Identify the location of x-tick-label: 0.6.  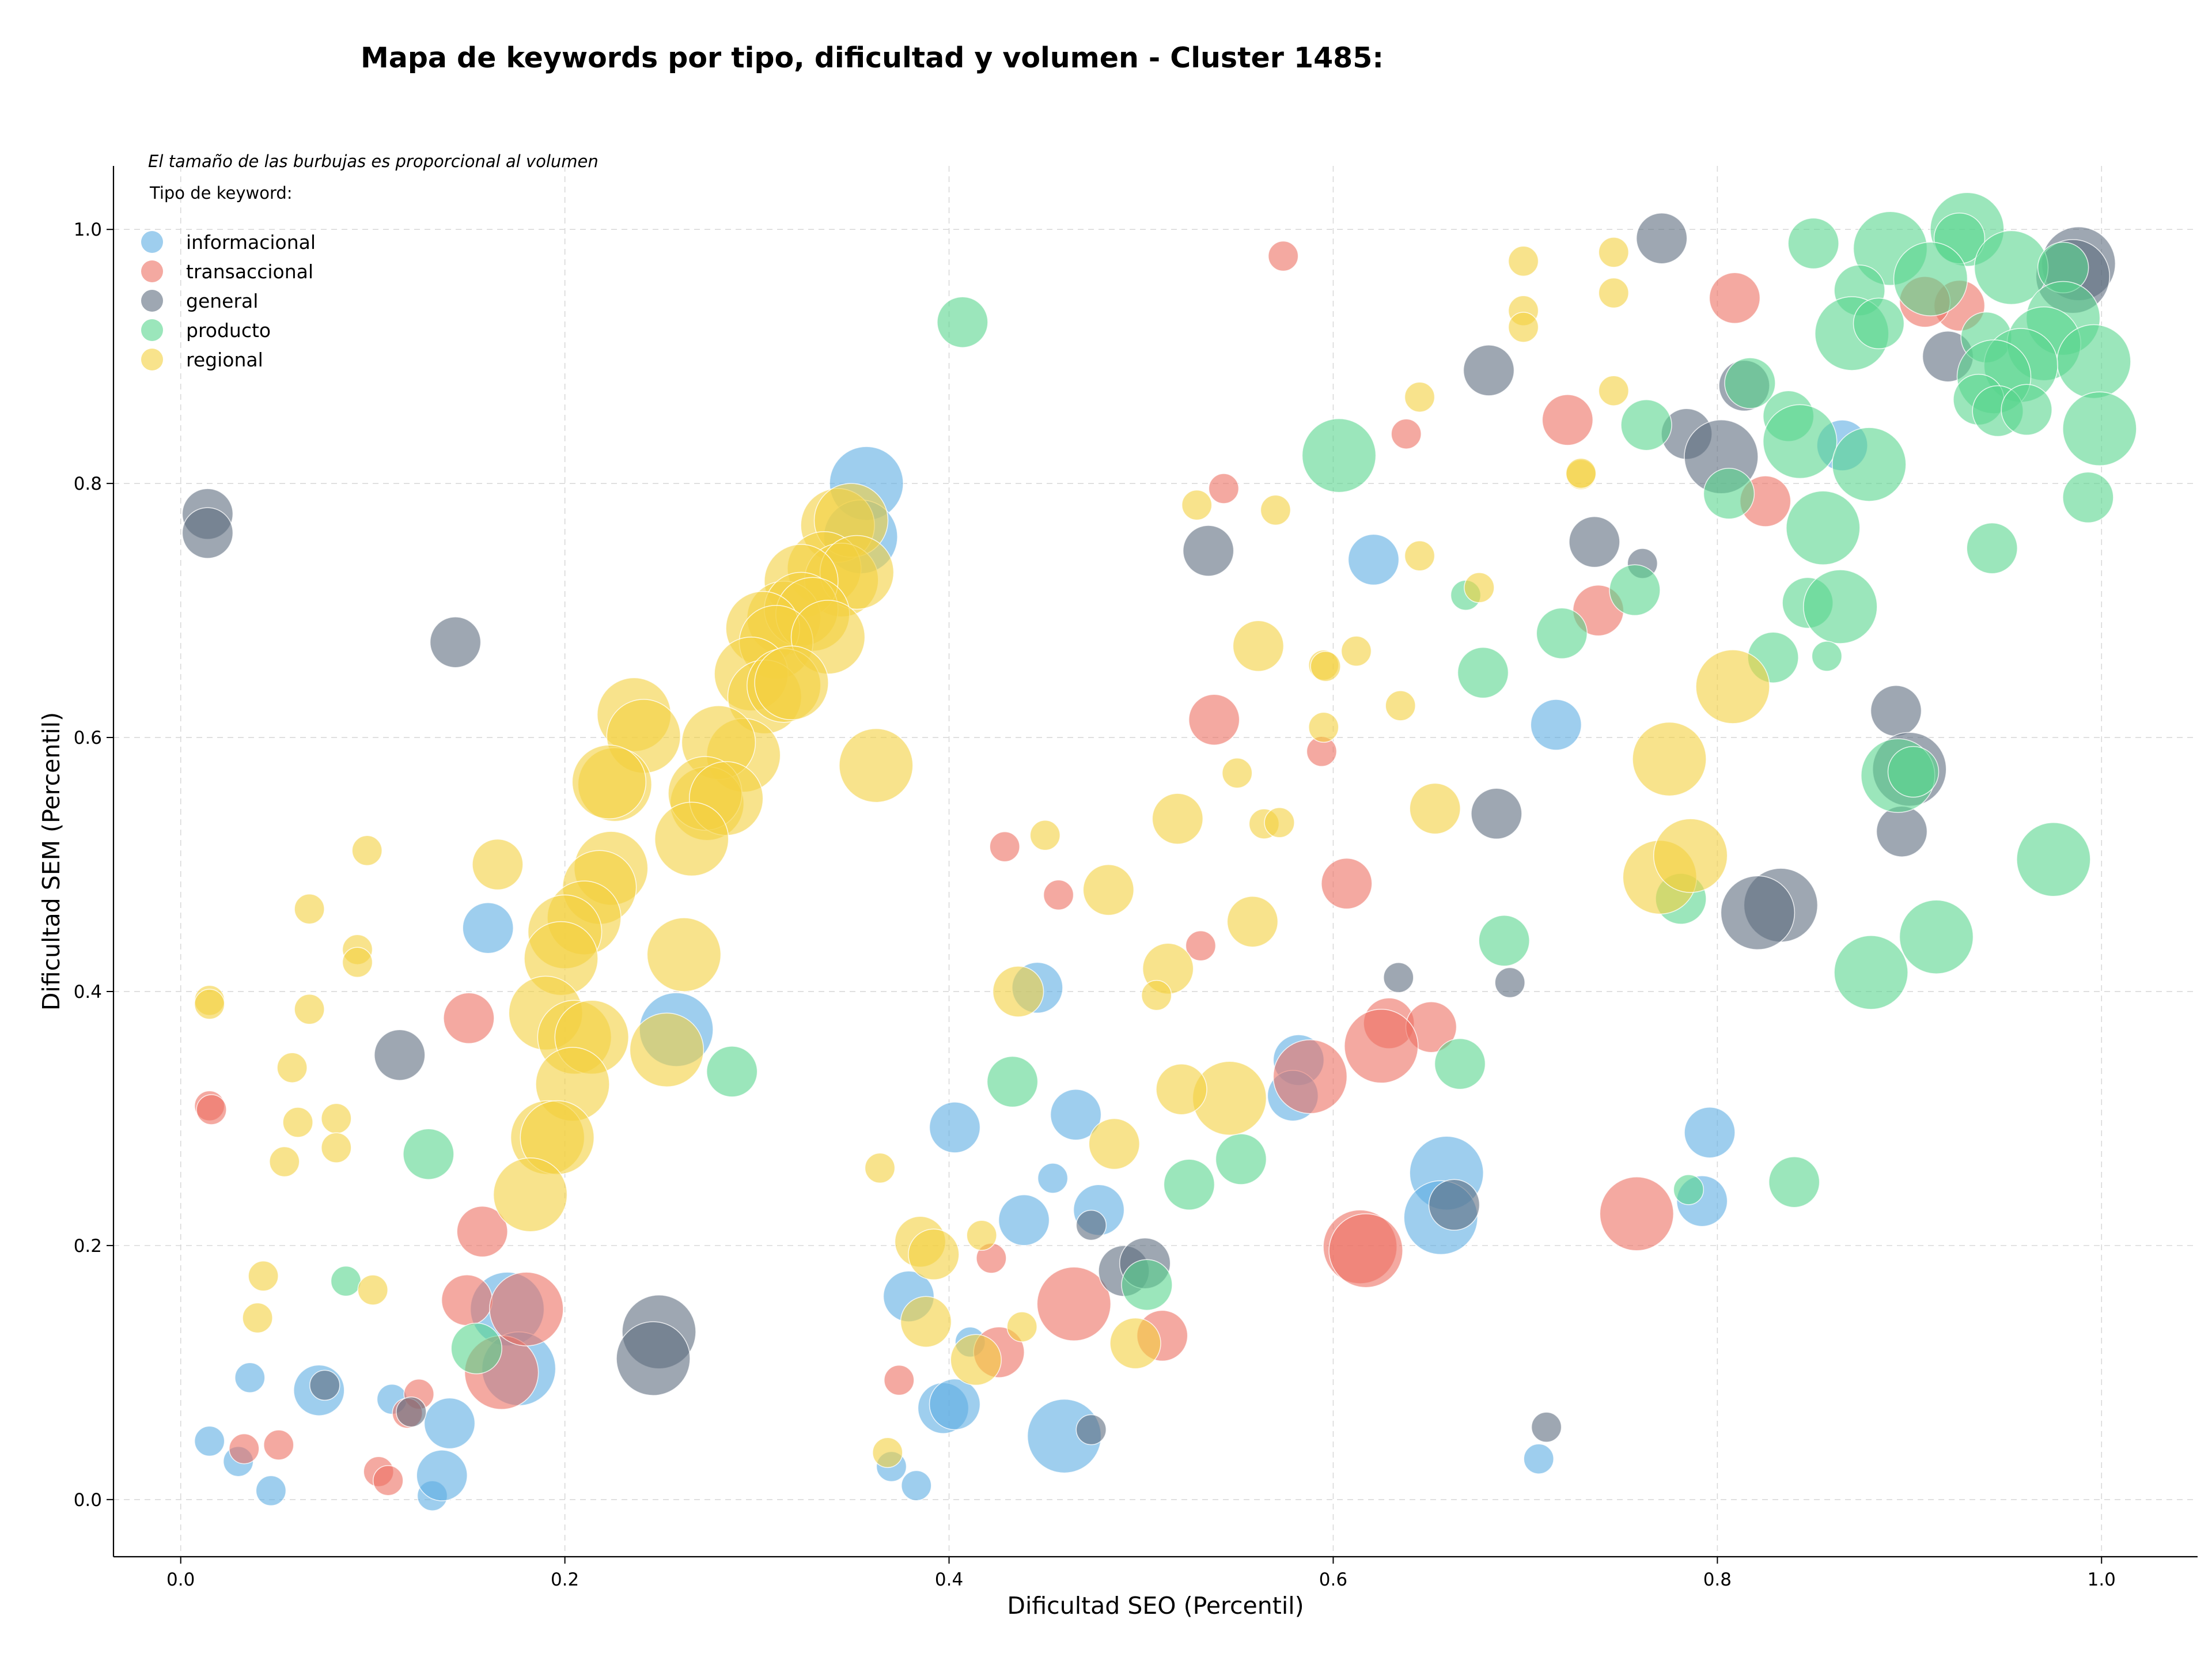
(1333, 1579).